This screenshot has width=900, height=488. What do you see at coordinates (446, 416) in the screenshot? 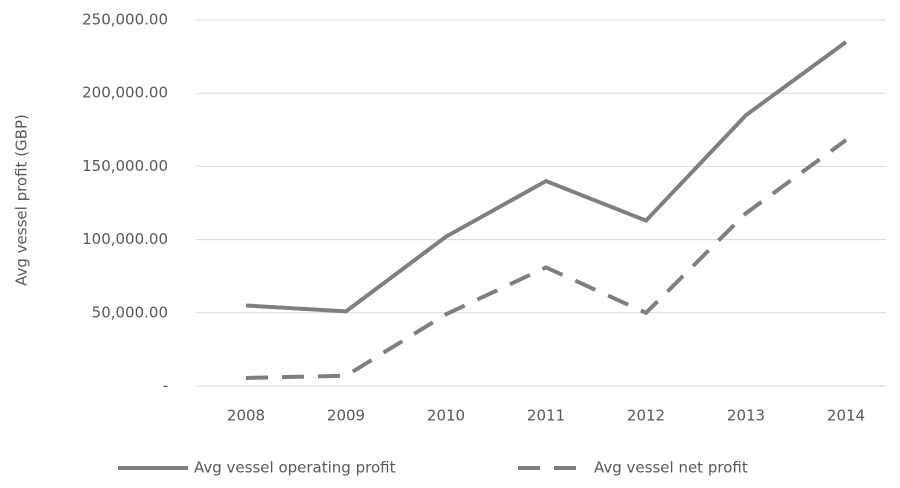
I see `x-tick-label: 2010` at bounding box center [446, 416].